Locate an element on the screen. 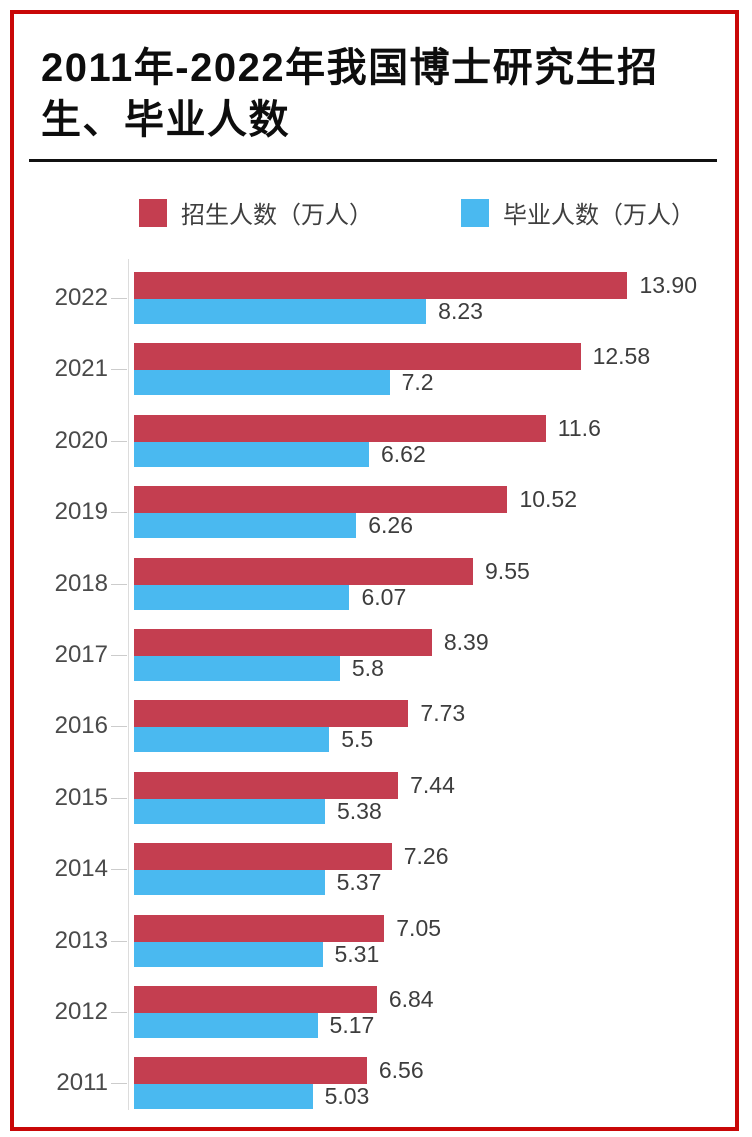 The width and height of the screenshot is (752, 1137). bar-group: 7.05 5.31 is located at coordinates (288, 940).